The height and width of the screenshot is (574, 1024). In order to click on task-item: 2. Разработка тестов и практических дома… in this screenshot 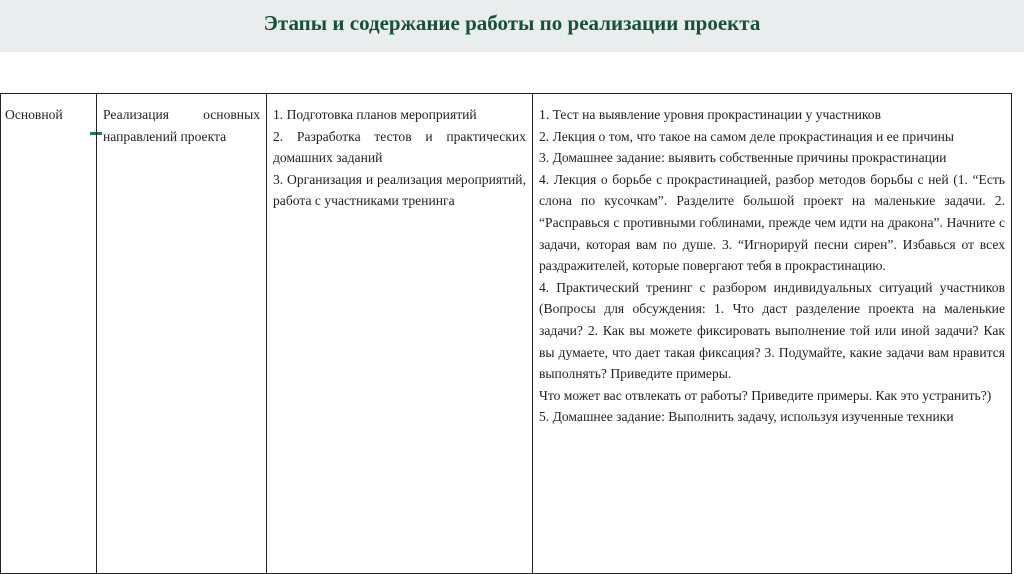, I will do `click(399, 147)`.